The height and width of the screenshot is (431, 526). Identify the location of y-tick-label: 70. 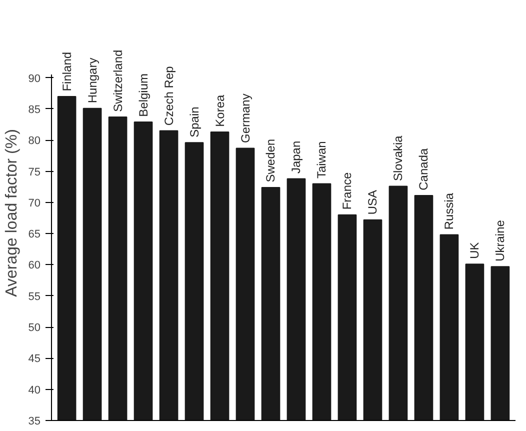
(34, 203).